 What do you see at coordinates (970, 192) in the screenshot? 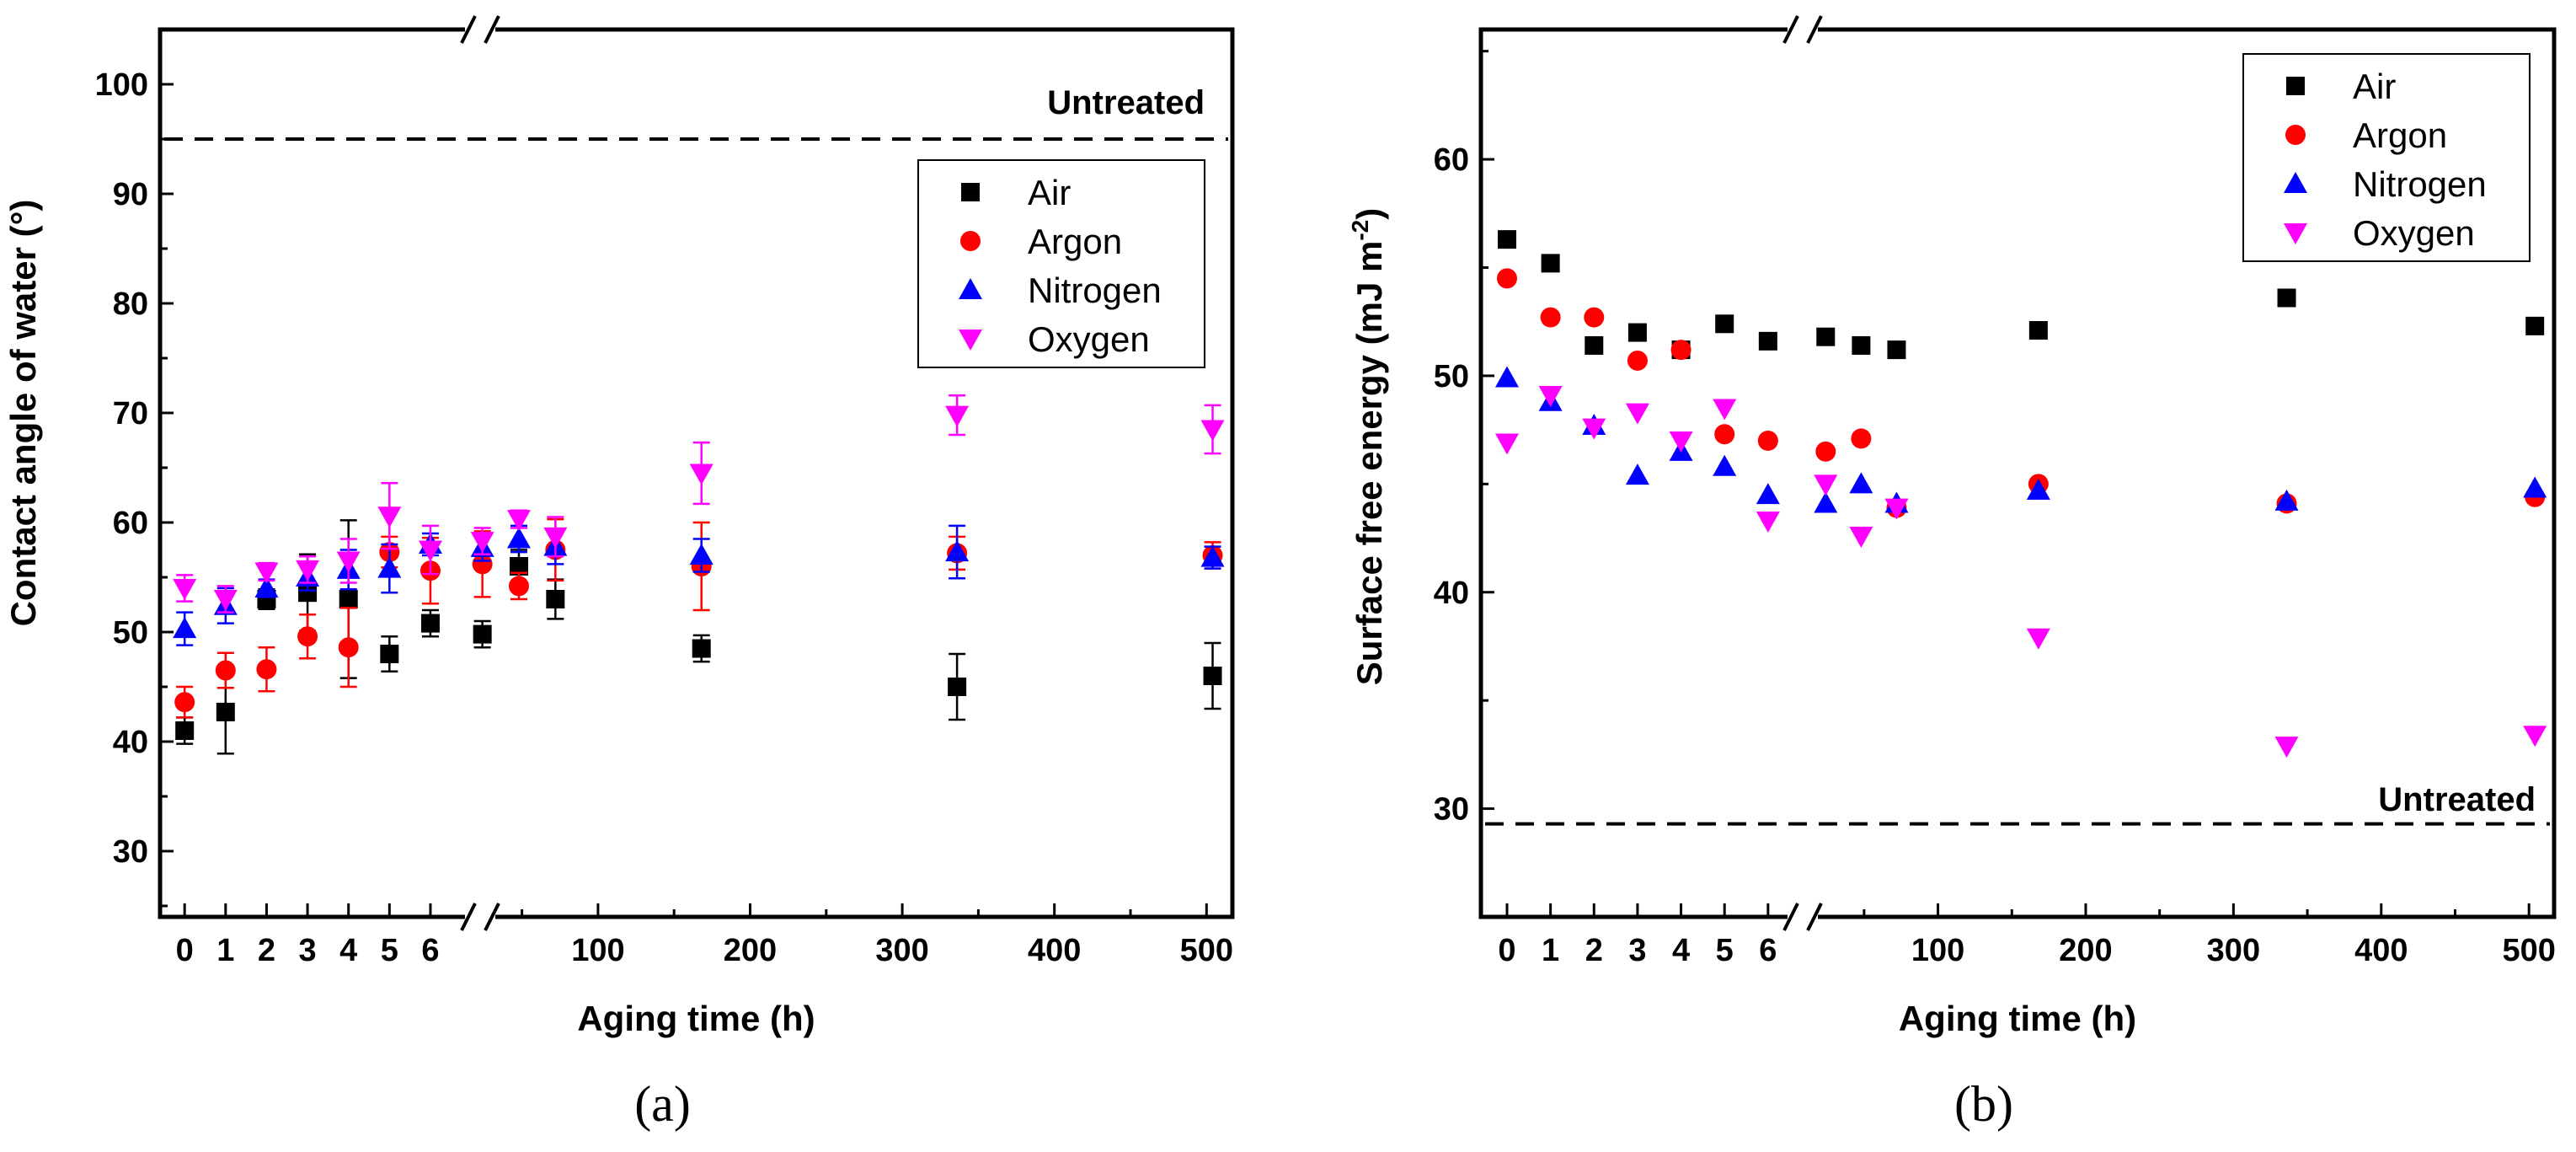
I see `legend-marker-air` at bounding box center [970, 192].